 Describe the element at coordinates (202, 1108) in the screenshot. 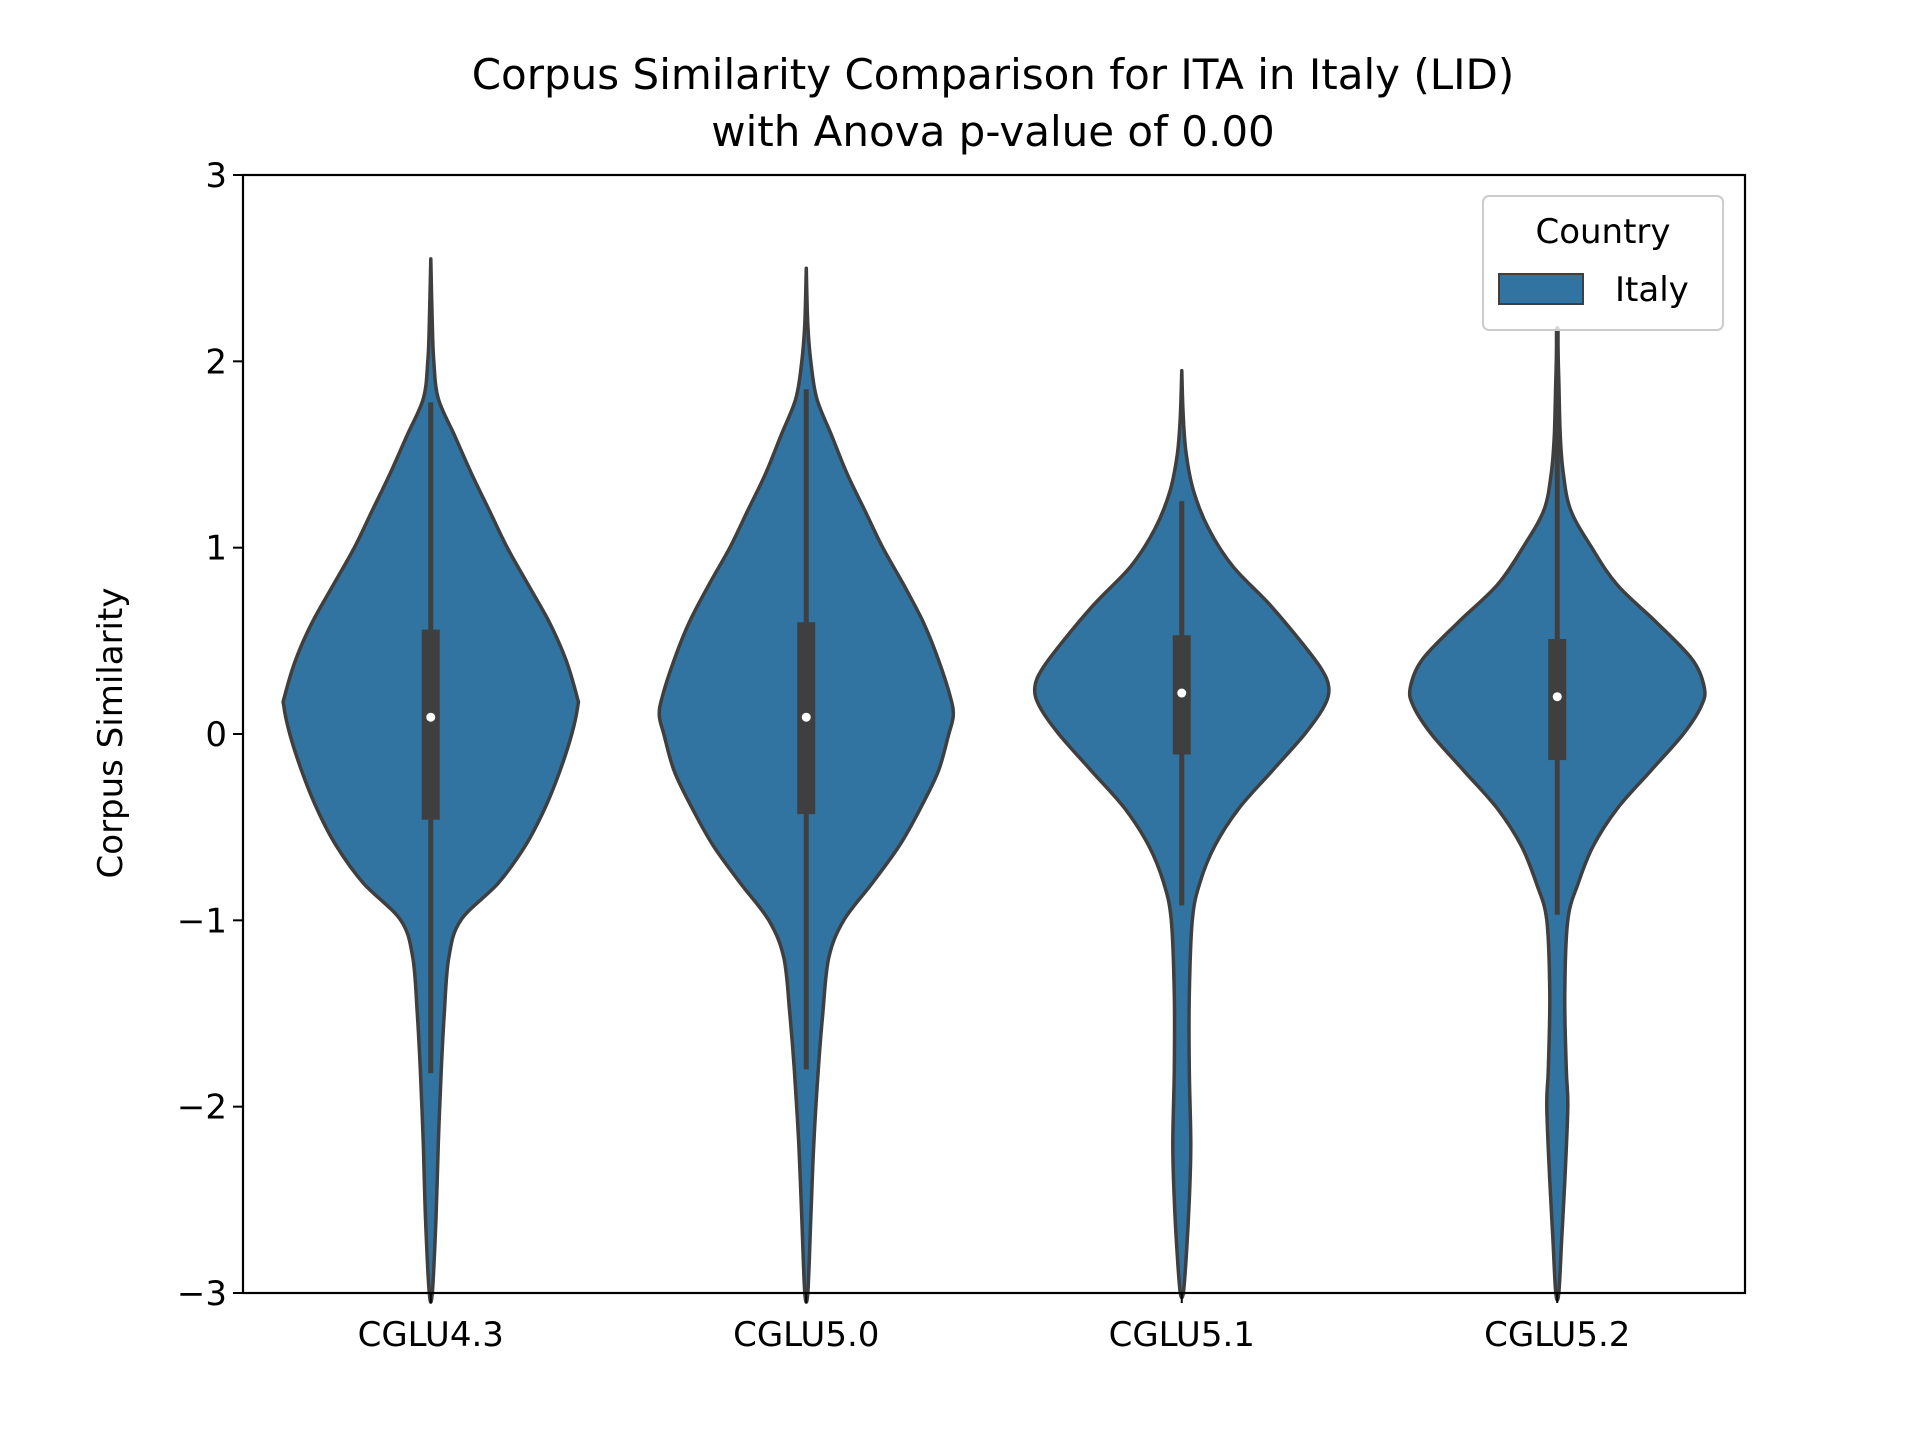

I see `y-tick-label: −2` at that location.